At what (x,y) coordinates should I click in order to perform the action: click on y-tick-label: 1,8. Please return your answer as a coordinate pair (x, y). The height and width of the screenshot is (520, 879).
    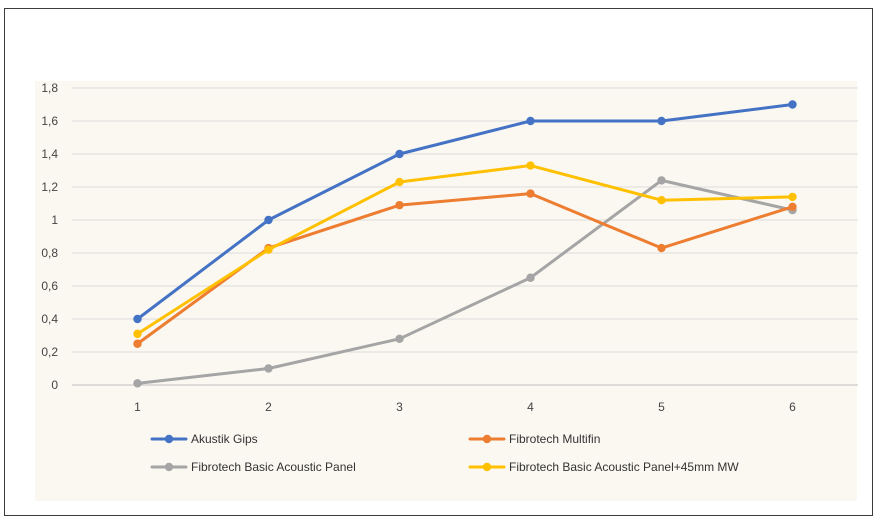
    Looking at the image, I should click on (49, 88).